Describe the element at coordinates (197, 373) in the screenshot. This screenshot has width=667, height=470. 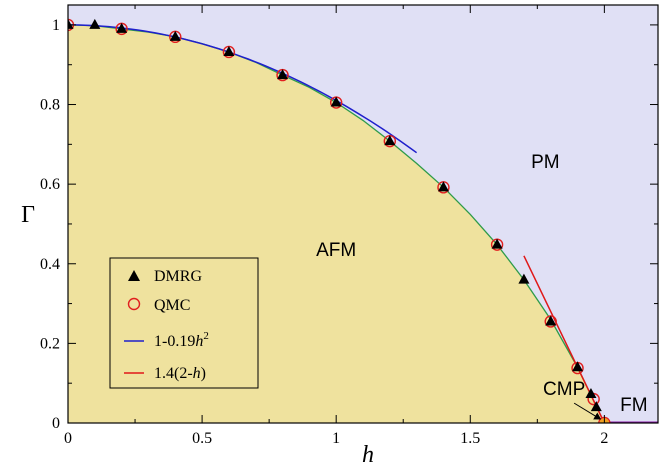
I see `legend-linear-var: h` at that location.